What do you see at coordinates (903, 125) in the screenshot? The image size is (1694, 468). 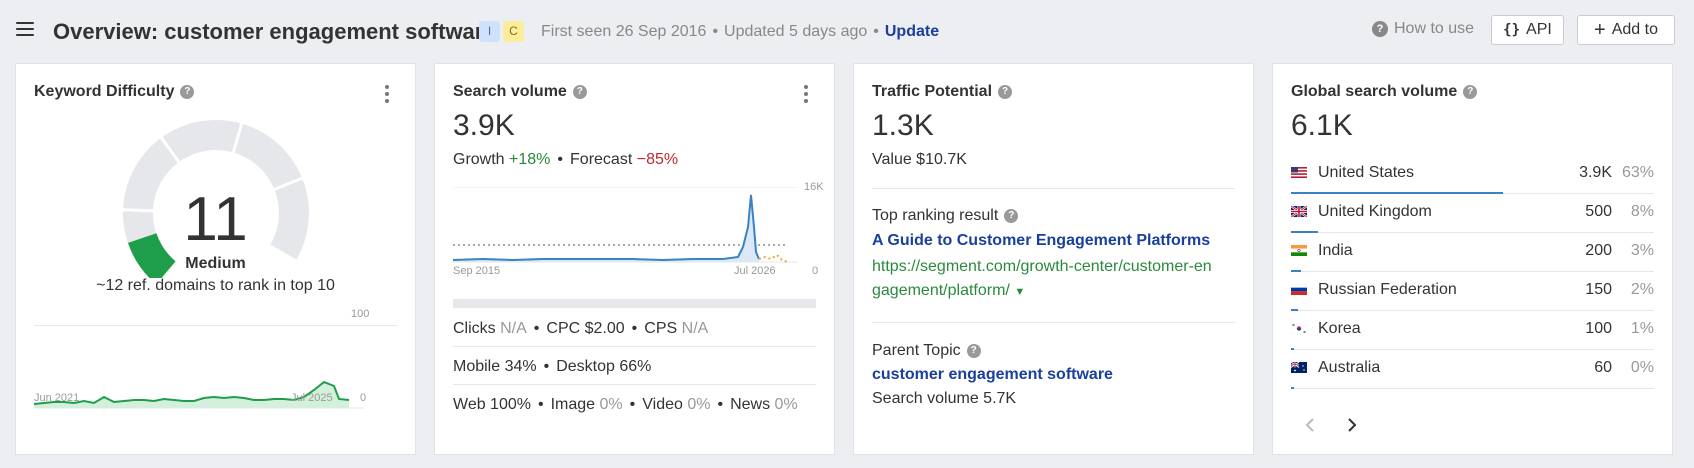 I see `tp-value: 1.3K` at bounding box center [903, 125].